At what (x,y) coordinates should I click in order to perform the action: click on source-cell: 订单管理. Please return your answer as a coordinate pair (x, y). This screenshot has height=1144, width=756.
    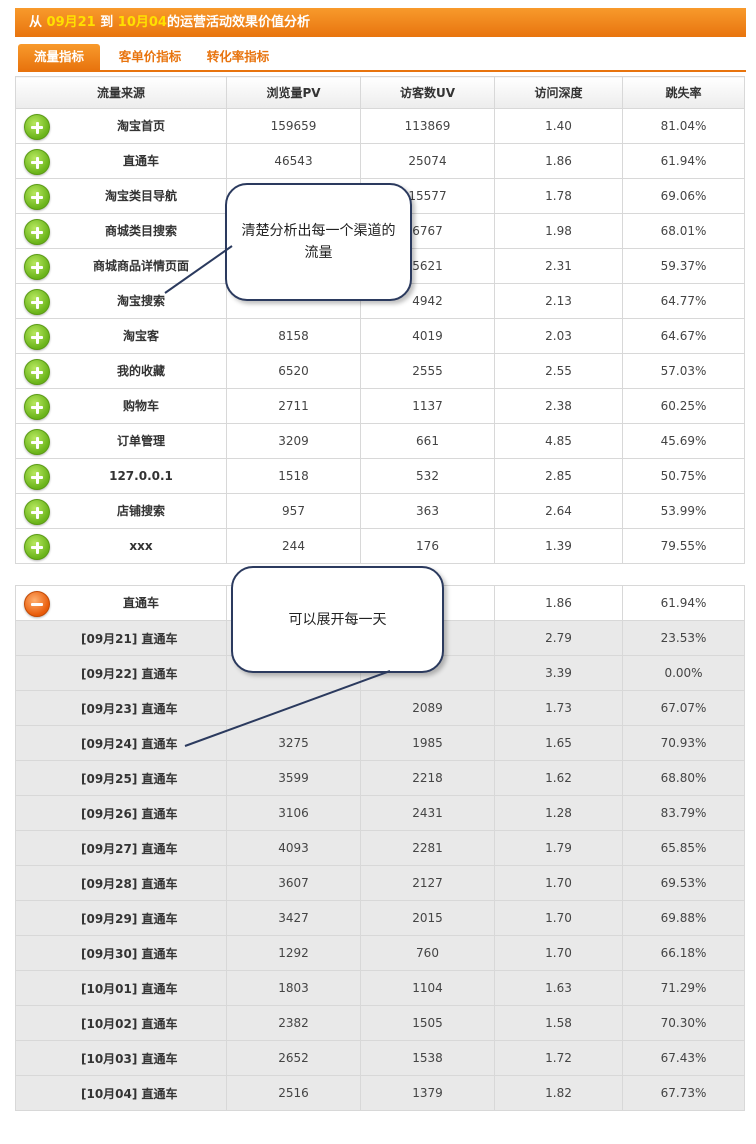
    Looking at the image, I should click on (121, 441).